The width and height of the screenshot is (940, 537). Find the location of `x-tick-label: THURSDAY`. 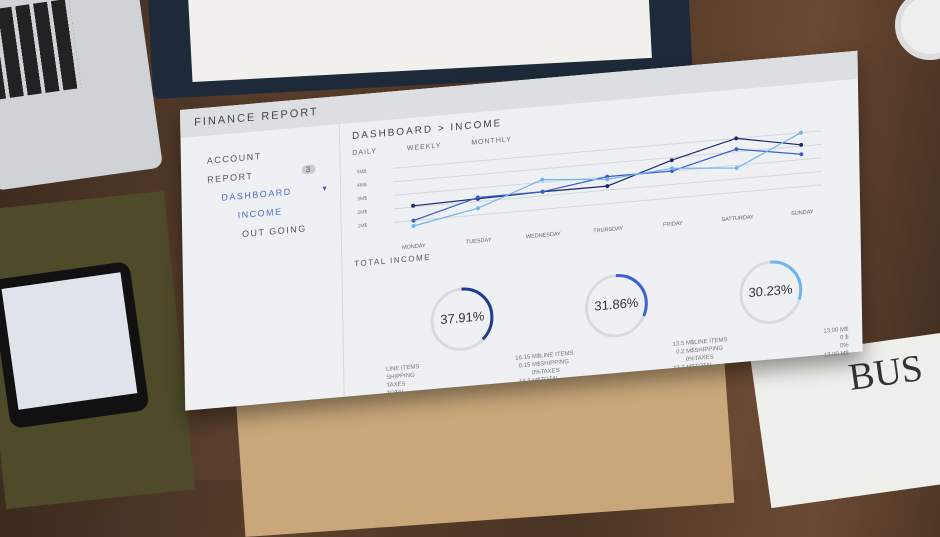

x-tick-label: THURSDAY is located at coordinates (608, 230).